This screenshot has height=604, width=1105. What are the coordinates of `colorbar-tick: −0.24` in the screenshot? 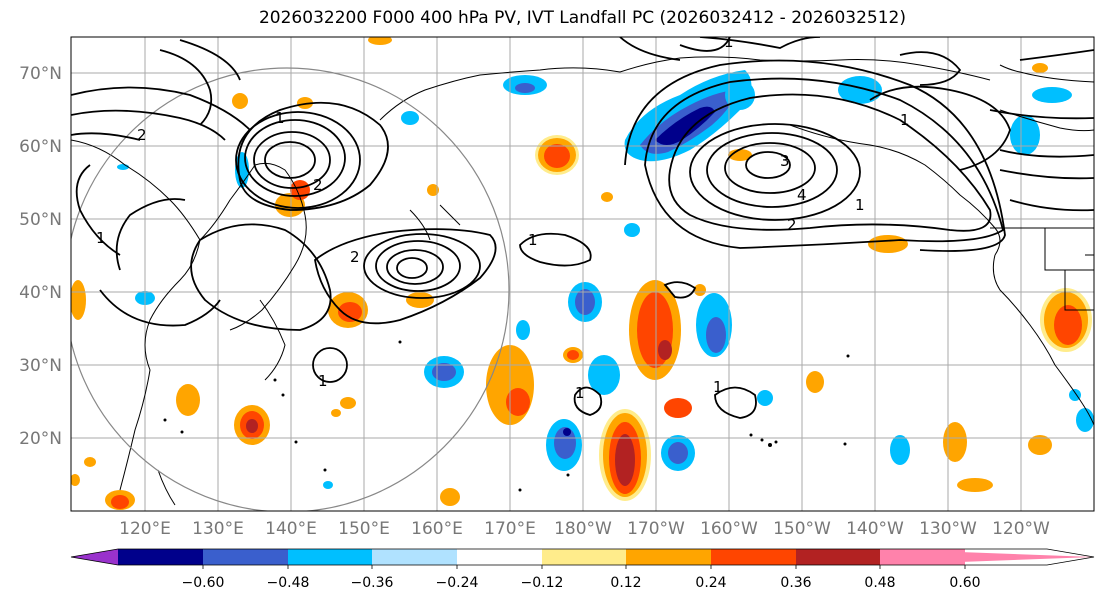 It's located at (457, 583).